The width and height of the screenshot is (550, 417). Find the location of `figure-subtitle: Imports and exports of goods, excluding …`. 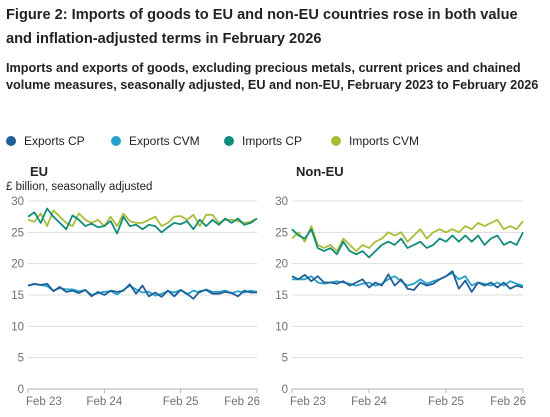

figure-subtitle: Imports and exports of goods, excluding … is located at coordinates (272, 76).